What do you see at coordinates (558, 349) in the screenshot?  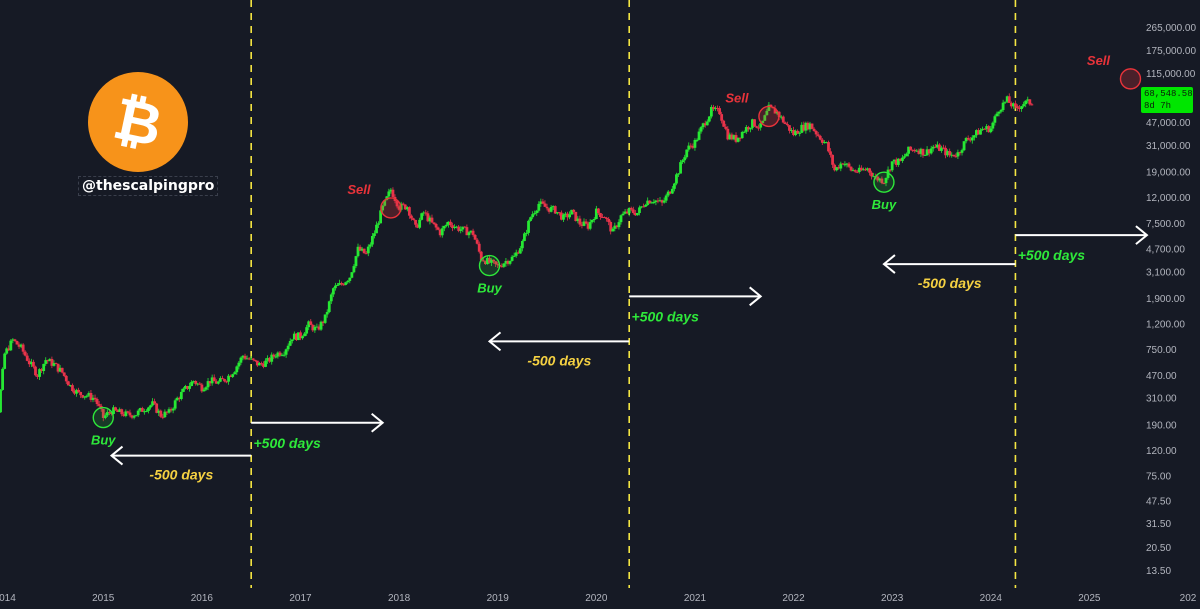 I see `minus-500-days: -500 days` at bounding box center [558, 349].